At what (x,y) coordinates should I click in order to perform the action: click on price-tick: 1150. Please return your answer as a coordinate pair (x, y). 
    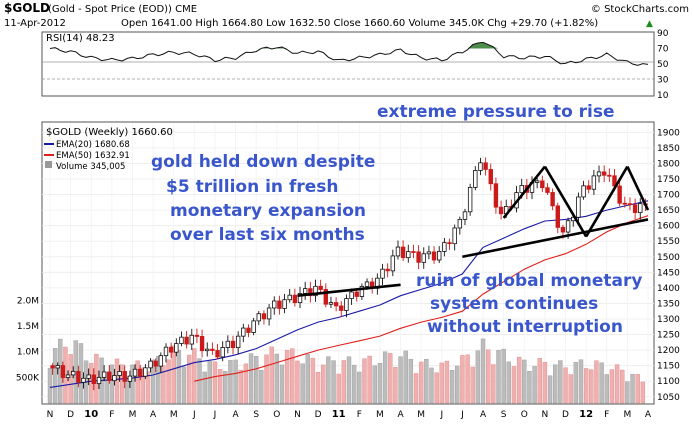
    Looking at the image, I should click on (668, 367).